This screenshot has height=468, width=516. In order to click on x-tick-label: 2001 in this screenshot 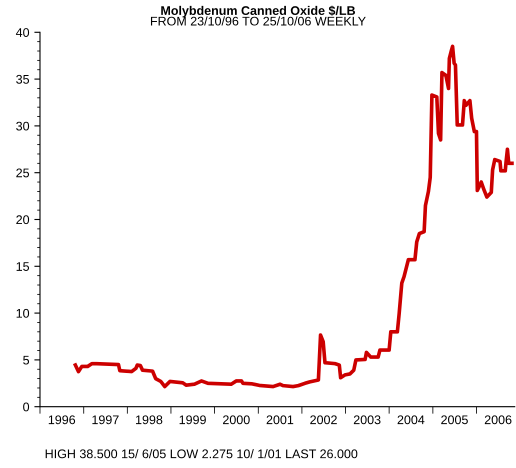, I will do `click(280, 419)`.